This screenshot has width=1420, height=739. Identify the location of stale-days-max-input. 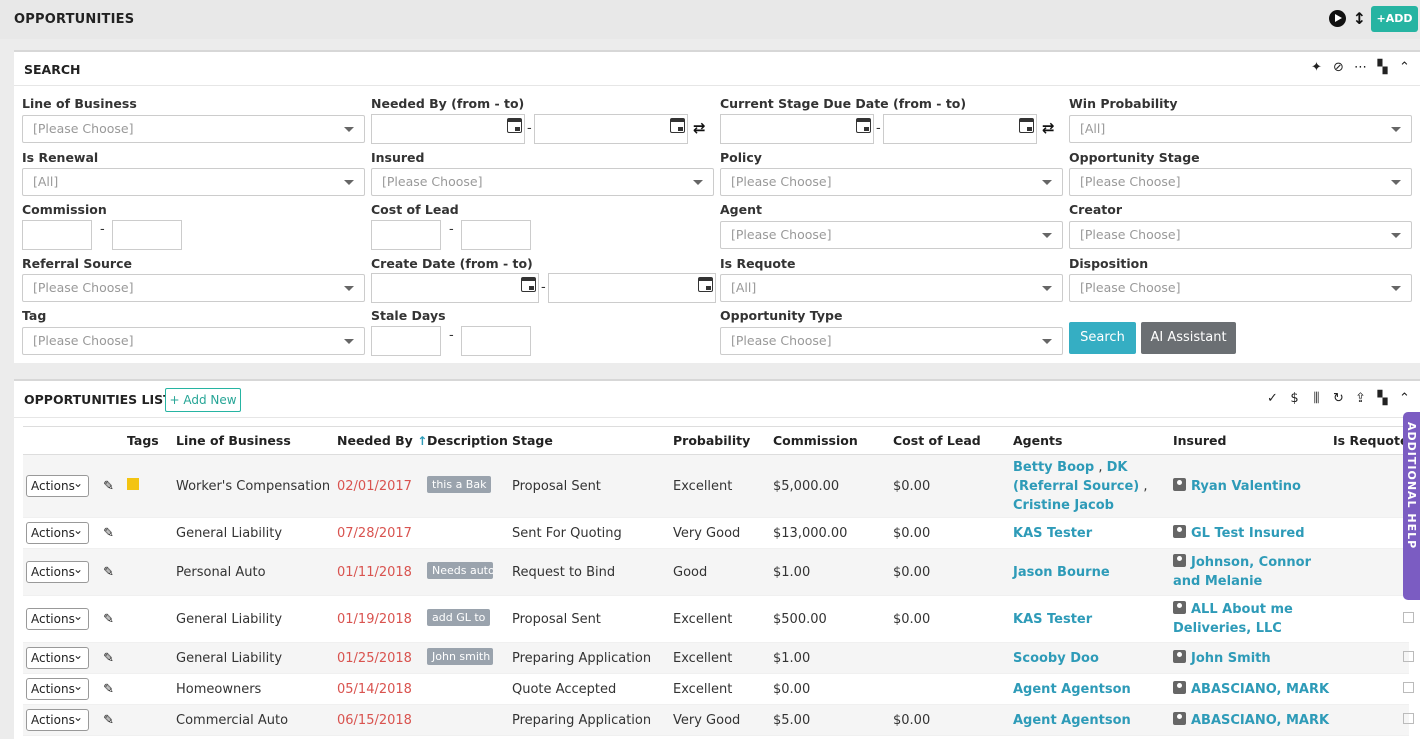
(496, 341).